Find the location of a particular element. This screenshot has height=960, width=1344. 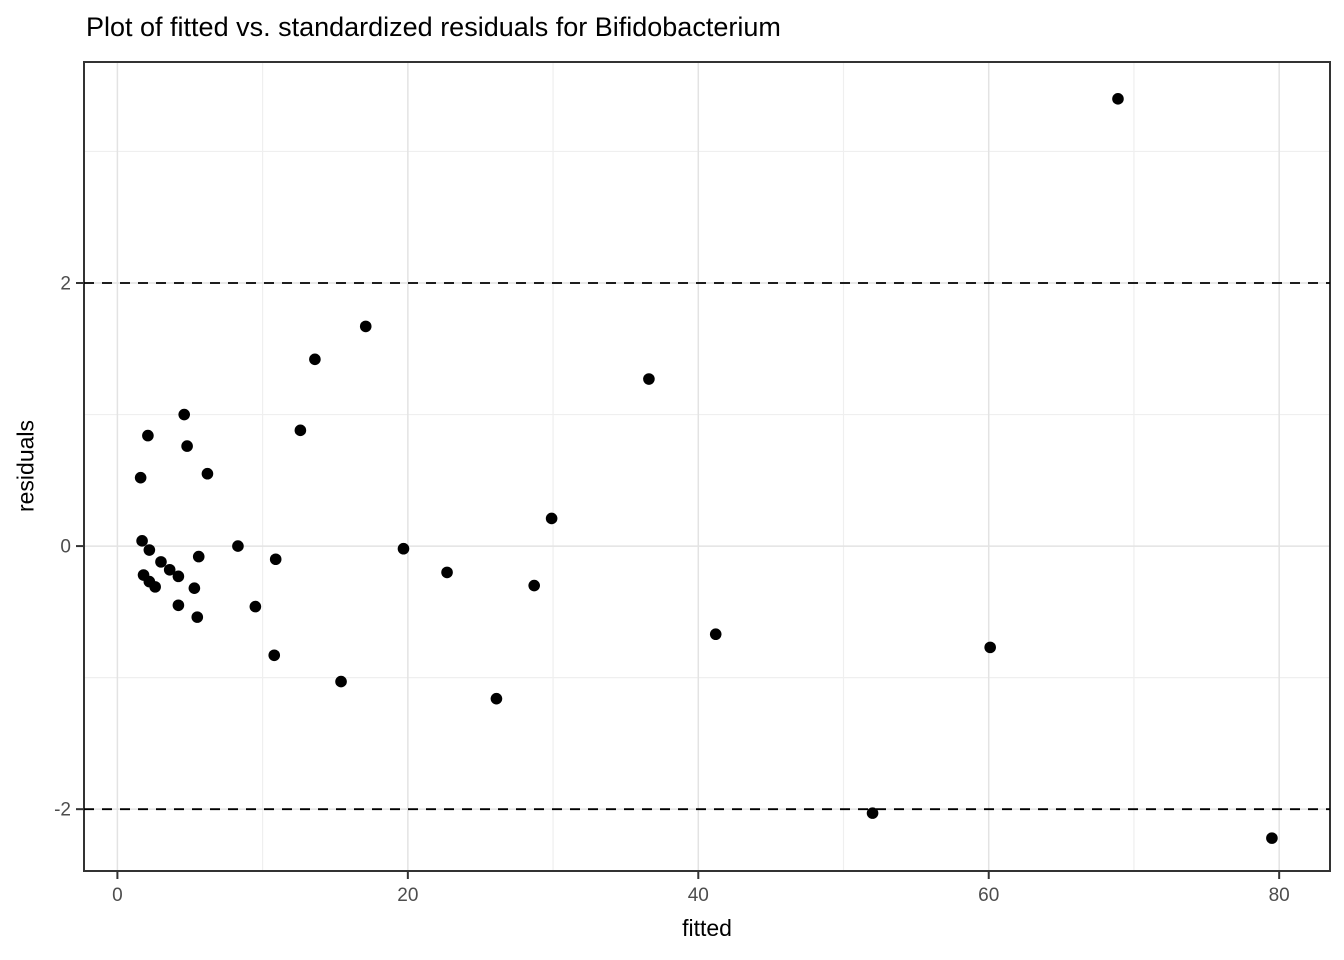

x-tick-label: 20 is located at coordinates (407, 895).